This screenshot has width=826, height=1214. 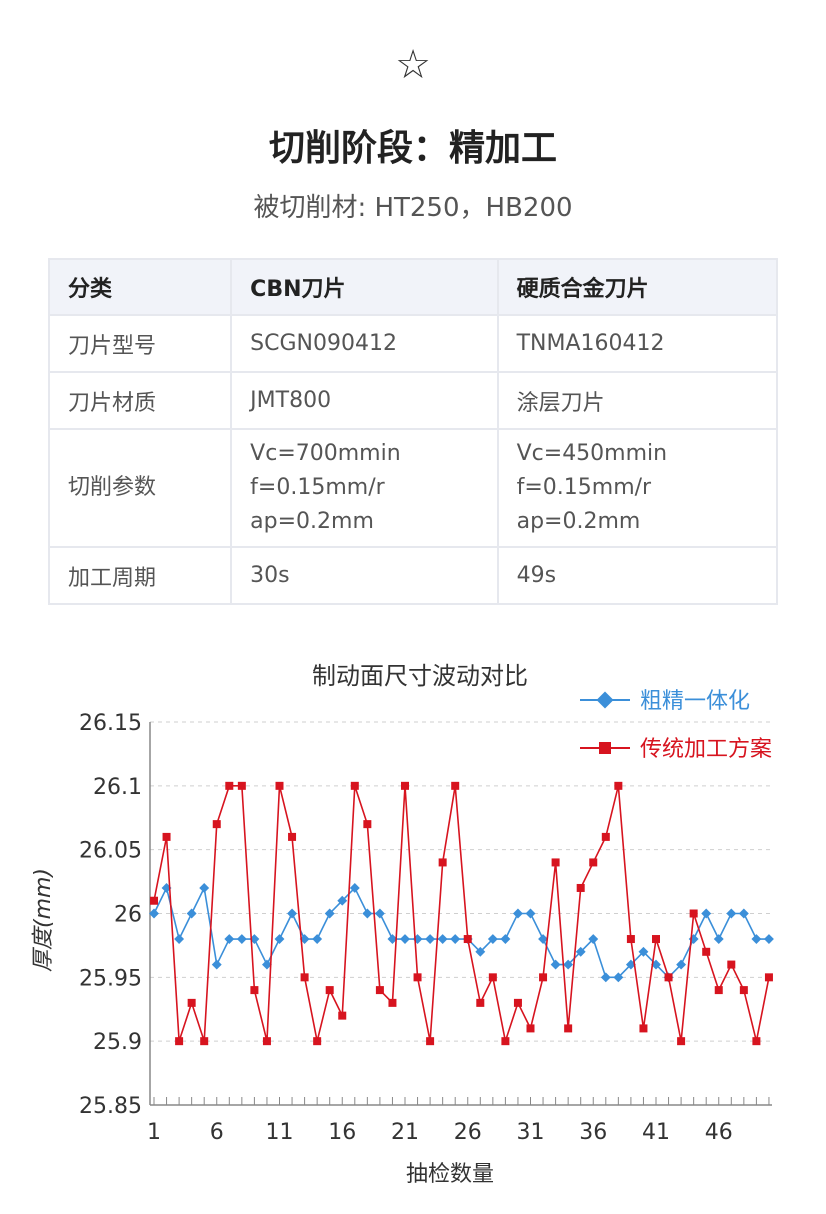 I want to click on y-tick-label: 25.9, so click(x=117, y=1042).